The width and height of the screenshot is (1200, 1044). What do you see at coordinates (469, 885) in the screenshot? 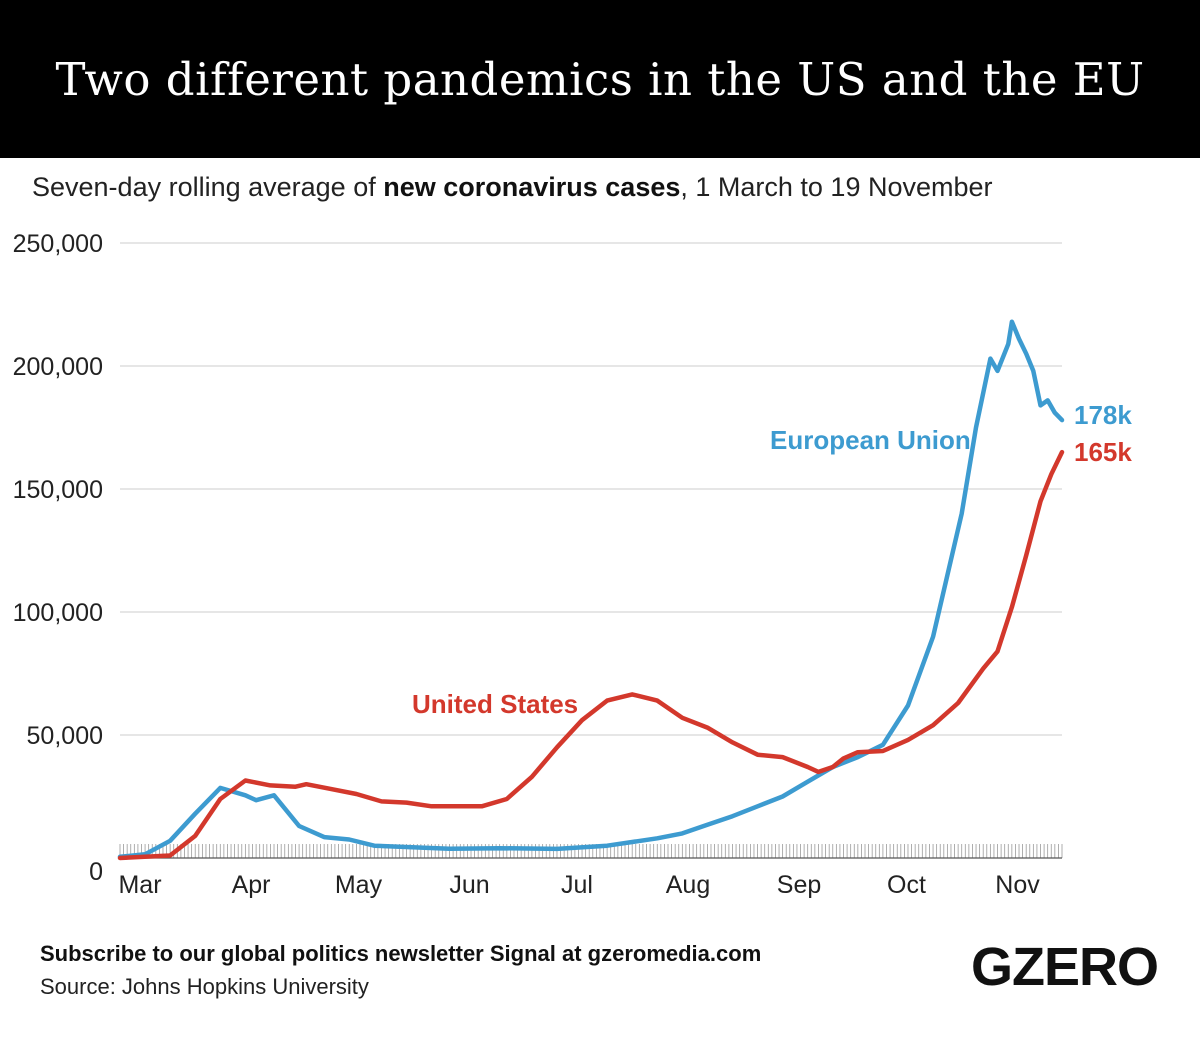
I see `x-tick-label: Jun` at bounding box center [469, 885].